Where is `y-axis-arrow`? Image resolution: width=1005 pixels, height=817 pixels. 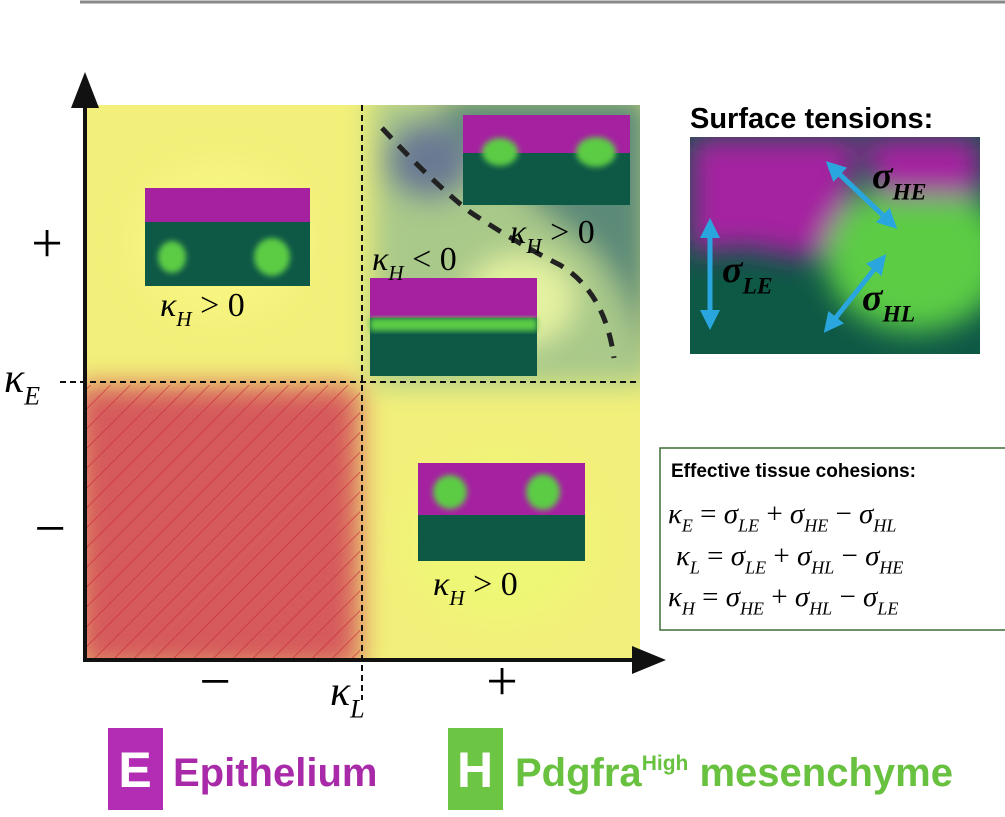 y-axis-arrow is located at coordinates (85, 90).